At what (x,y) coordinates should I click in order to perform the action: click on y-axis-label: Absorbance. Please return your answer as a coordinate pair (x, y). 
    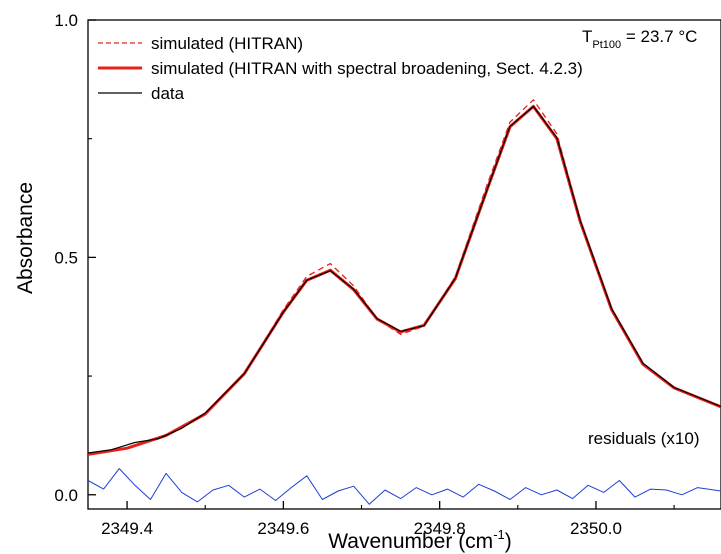
    Looking at the image, I should click on (25, 238).